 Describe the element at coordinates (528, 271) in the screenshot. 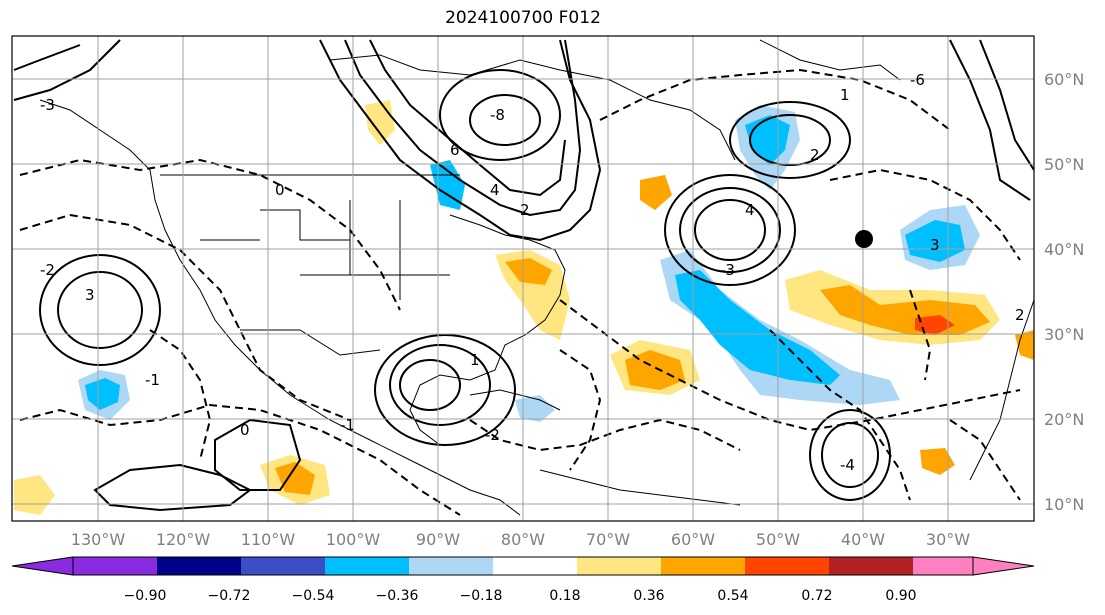

I see `orange-fill-east-coast-core` at that location.